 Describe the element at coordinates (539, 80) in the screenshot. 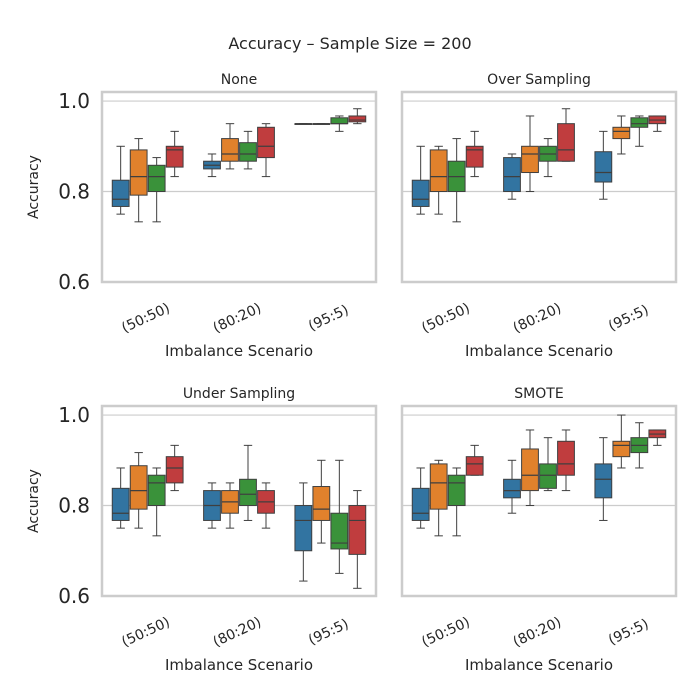

I see `subplot-title: Over Sampling` at that location.